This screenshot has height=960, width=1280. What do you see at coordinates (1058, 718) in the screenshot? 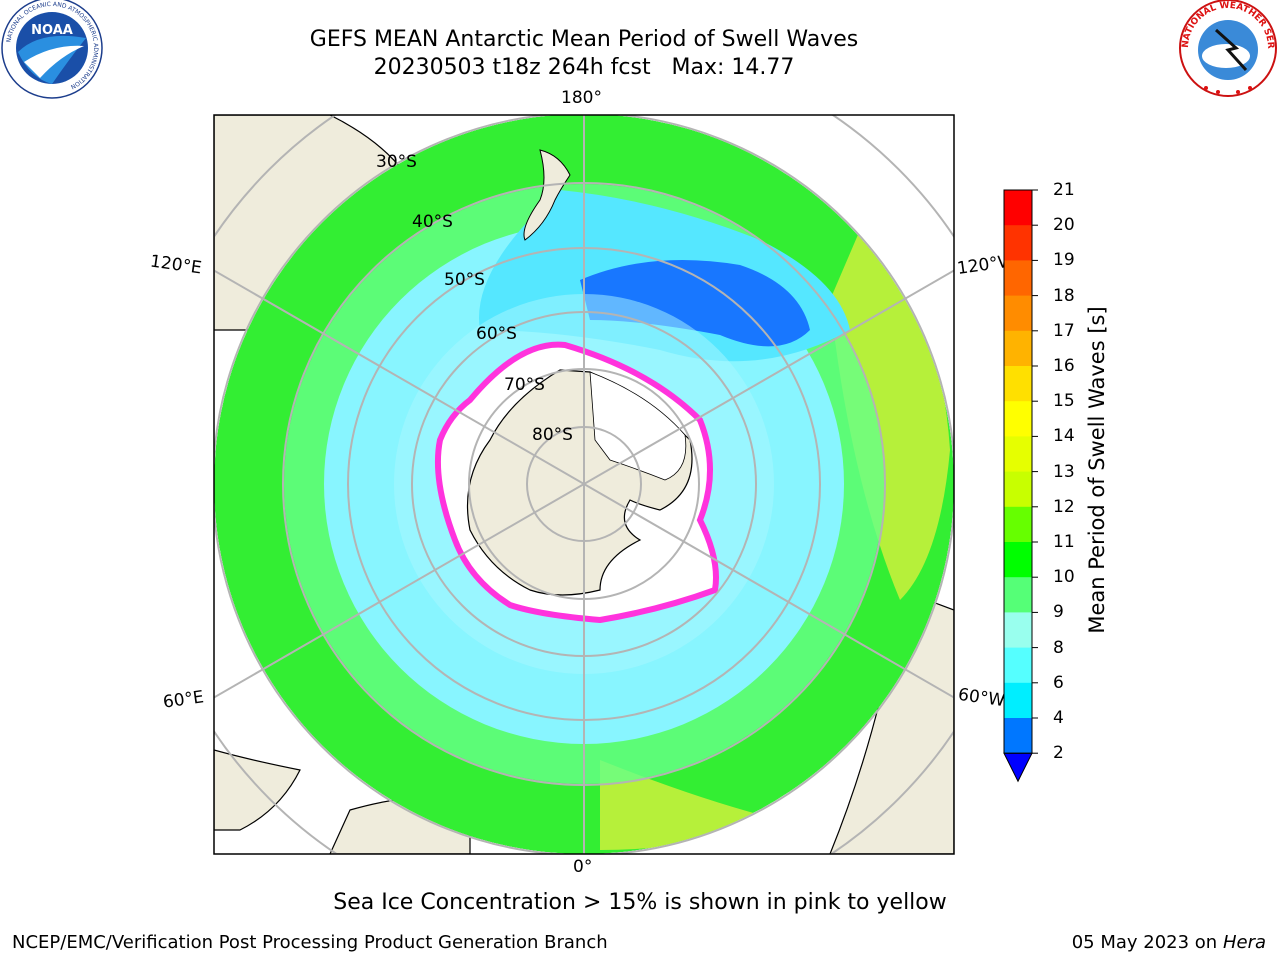
I see `colorbar-tick-label: 4` at bounding box center [1058, 718].